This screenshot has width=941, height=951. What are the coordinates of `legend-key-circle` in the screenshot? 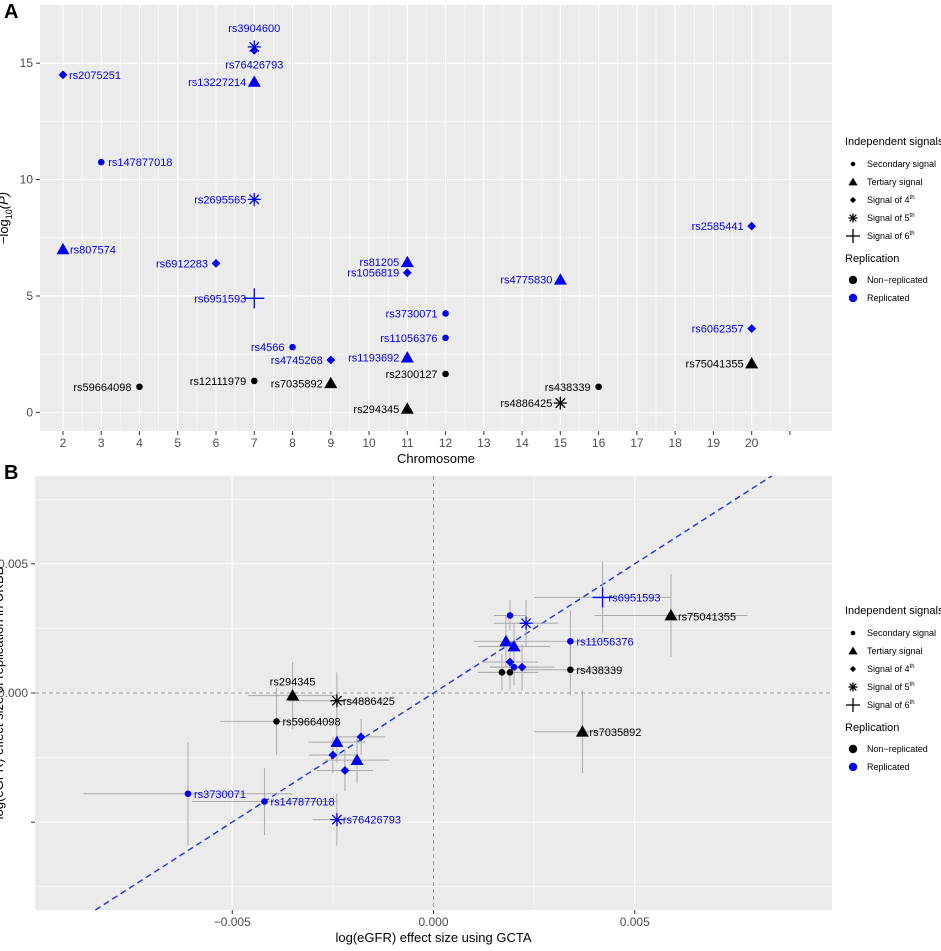 It's located at (853, 164).